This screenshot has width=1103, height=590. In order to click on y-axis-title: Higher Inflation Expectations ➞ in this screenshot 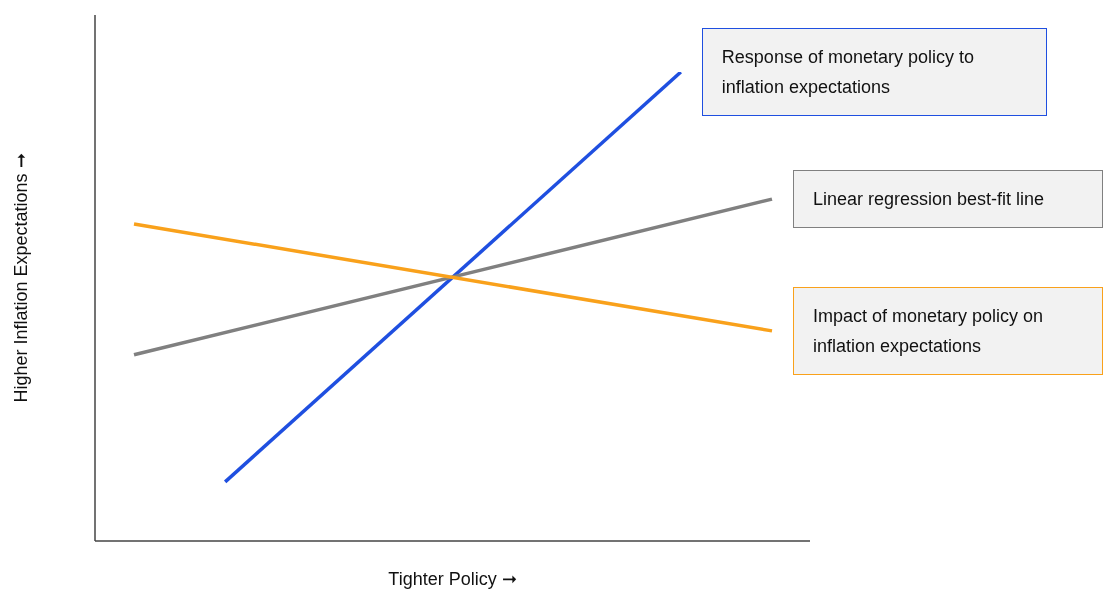, I will do `click(21, 278)`.